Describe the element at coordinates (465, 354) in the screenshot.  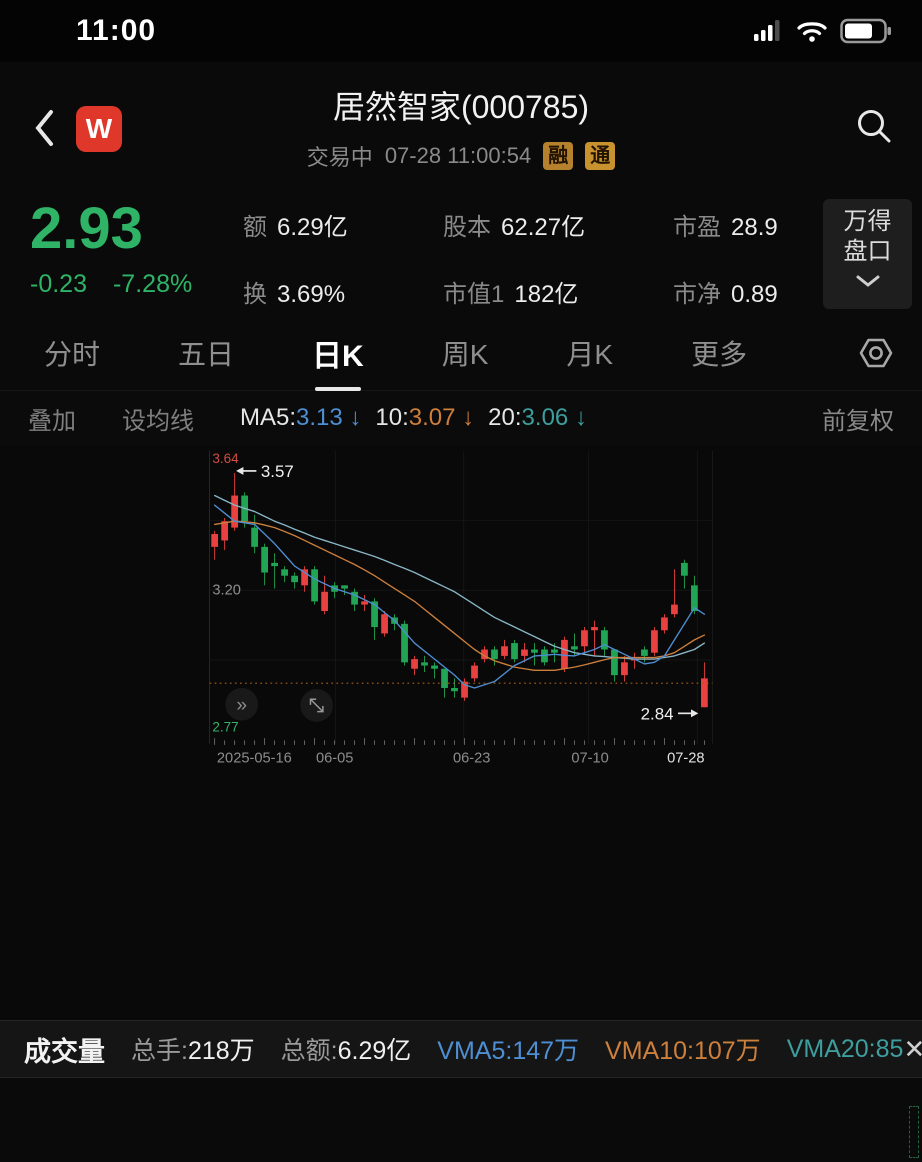
I see `tab-weekly-k: 周K` at that location.